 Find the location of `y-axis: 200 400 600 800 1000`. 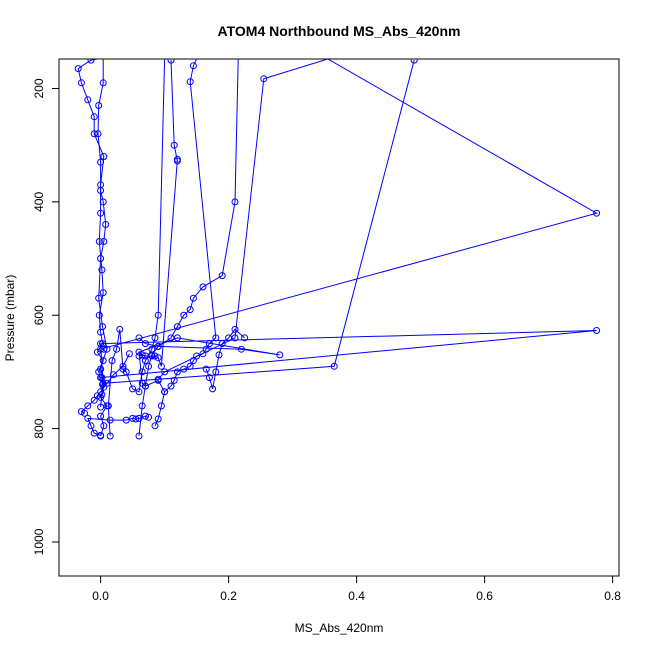

y-axis: 200 400 600 800 1000 is located at coordinates (45, 316).